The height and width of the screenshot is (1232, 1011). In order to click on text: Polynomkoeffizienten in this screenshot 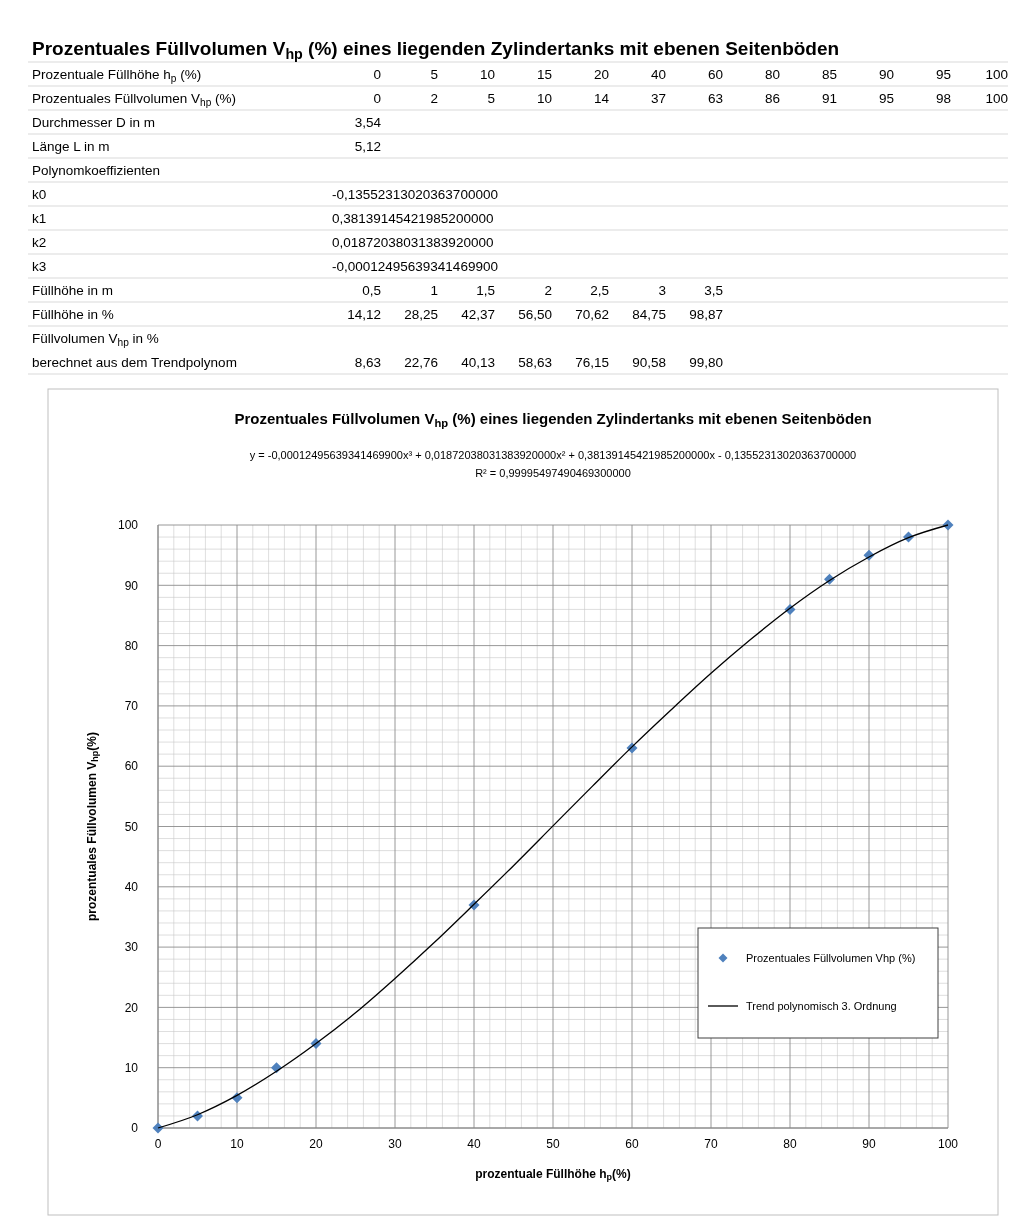, I will do `click(96, 170)`.